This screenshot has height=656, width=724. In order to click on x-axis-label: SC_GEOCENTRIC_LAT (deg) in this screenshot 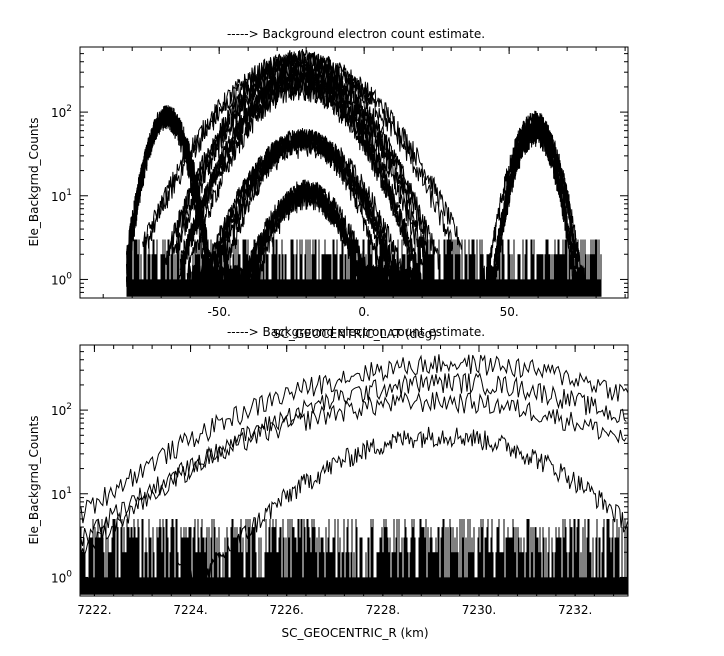, I will do `click(355, 334)`.